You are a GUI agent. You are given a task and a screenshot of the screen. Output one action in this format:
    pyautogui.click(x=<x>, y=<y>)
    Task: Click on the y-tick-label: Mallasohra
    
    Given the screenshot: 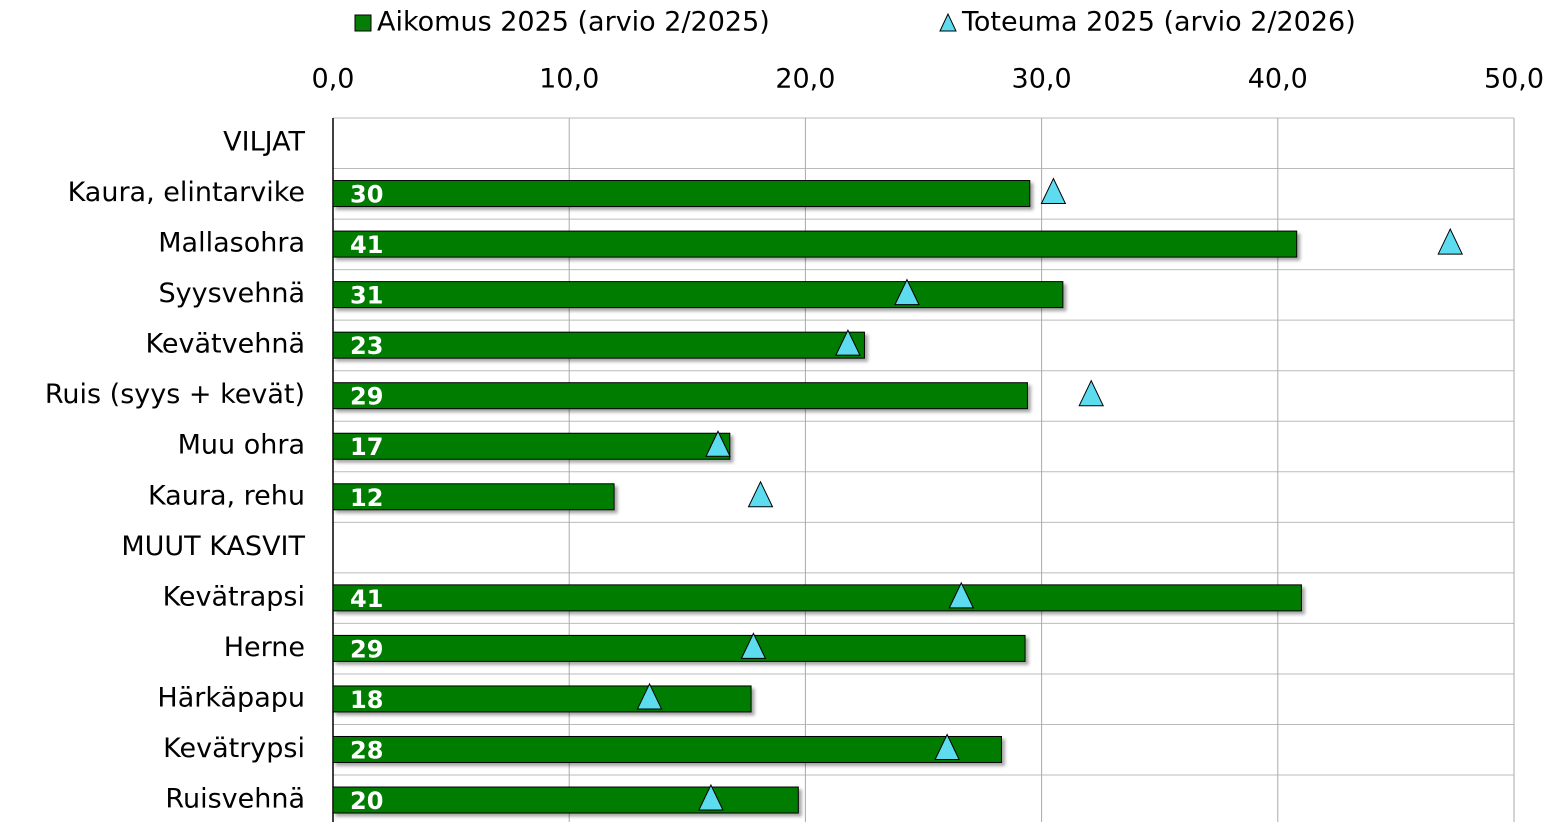 What is the action you would take?
    pyautogui.click(x=231, y=243)
    